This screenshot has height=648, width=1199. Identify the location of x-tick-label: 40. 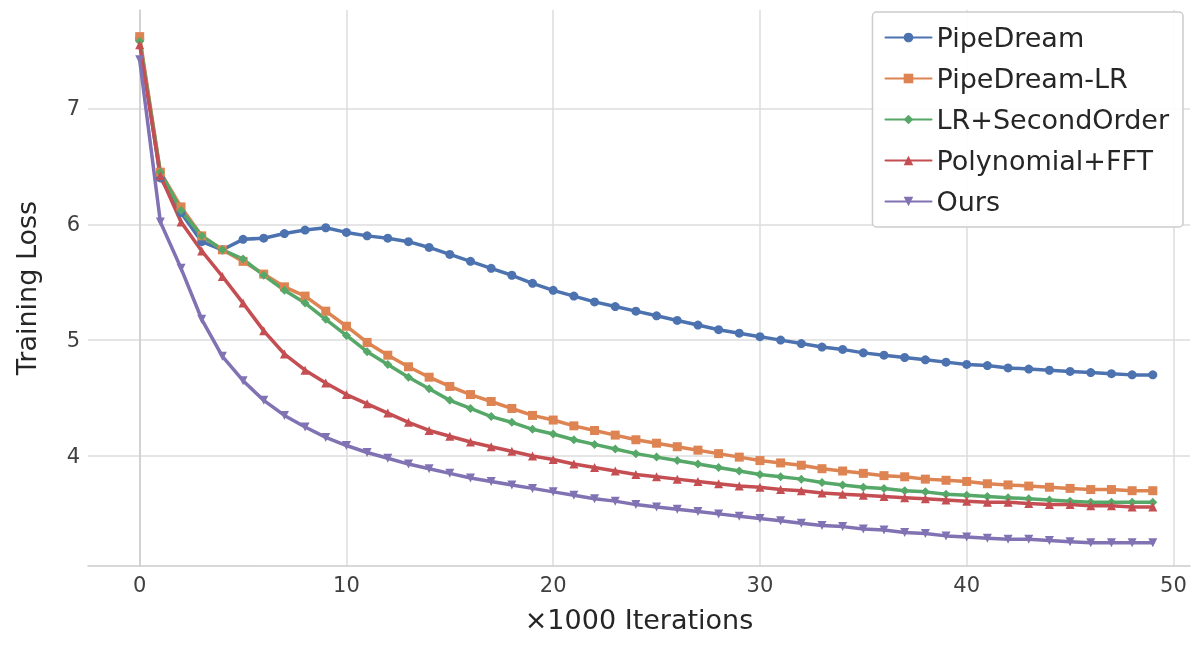
(967, 584).